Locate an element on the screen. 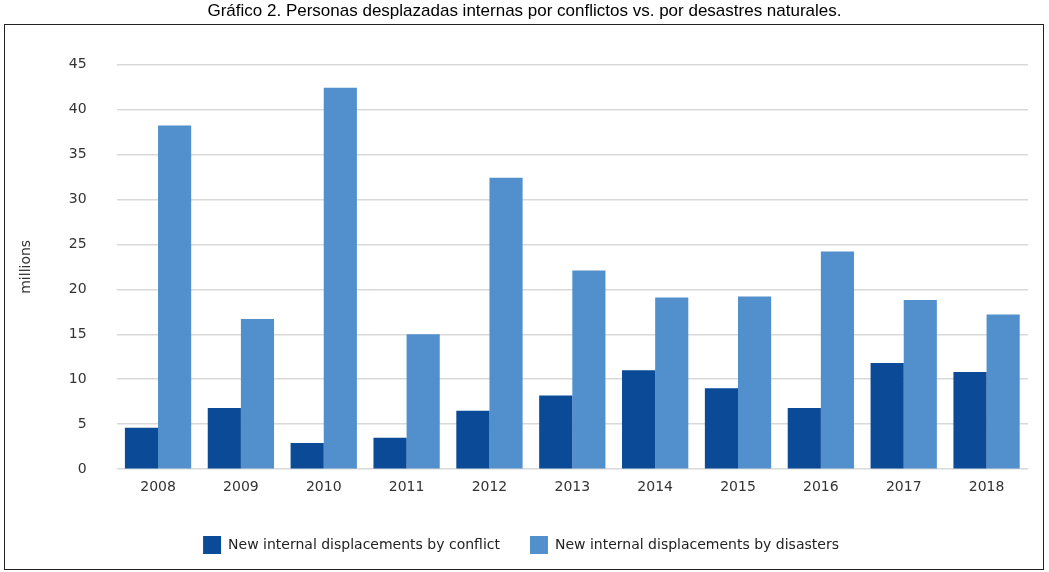 The height and width of the screenshot is (572, 1049). chart-title: Gráfico 2. Personas desplazadas internas por conflictos vs. por desastres naturales. is located at coordinates (524, 11).